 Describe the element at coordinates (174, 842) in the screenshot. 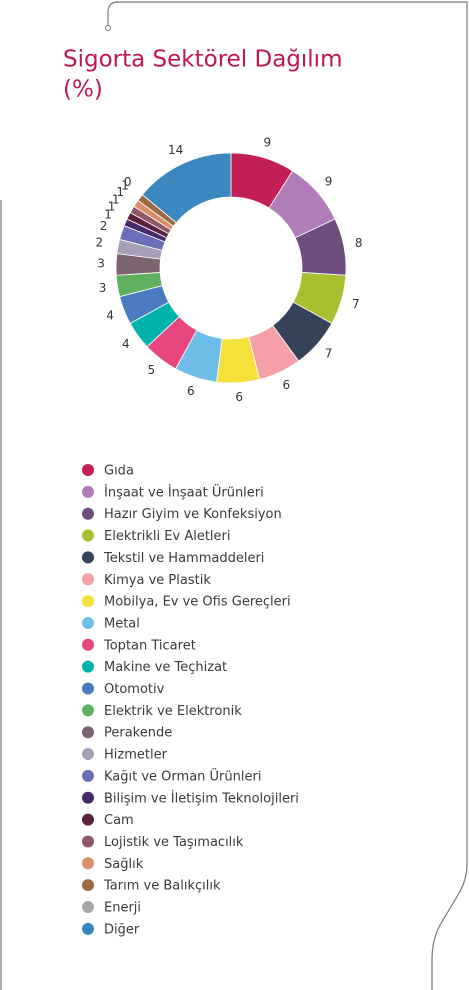

I see `legend-label: Lojistik ve Taşımacılık` at that location.